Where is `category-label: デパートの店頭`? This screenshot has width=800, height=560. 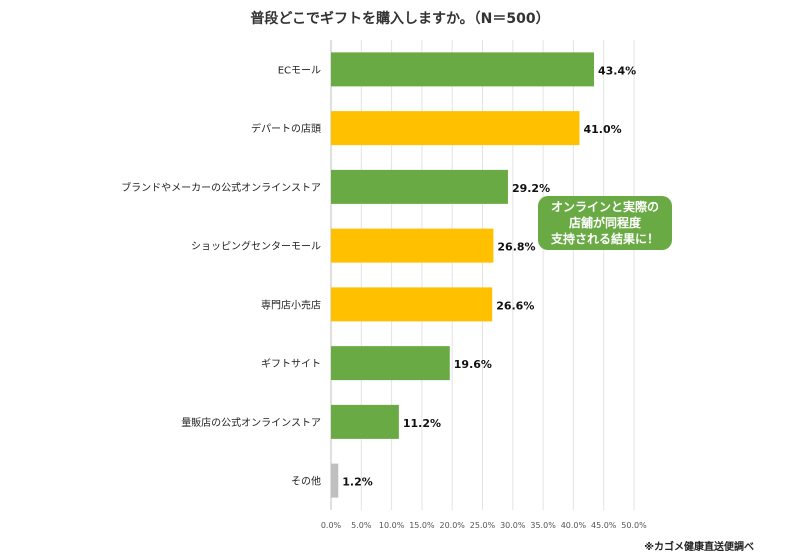
category-label: デパートの店頭 is located at coordinates (286, 128).